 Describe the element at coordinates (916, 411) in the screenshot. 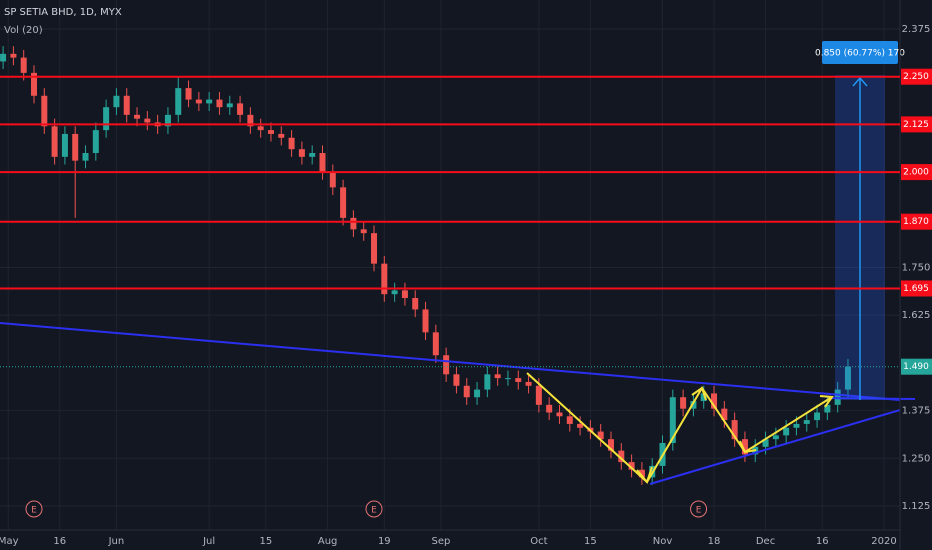

I see `y-tick-label: 1.375` at that location.